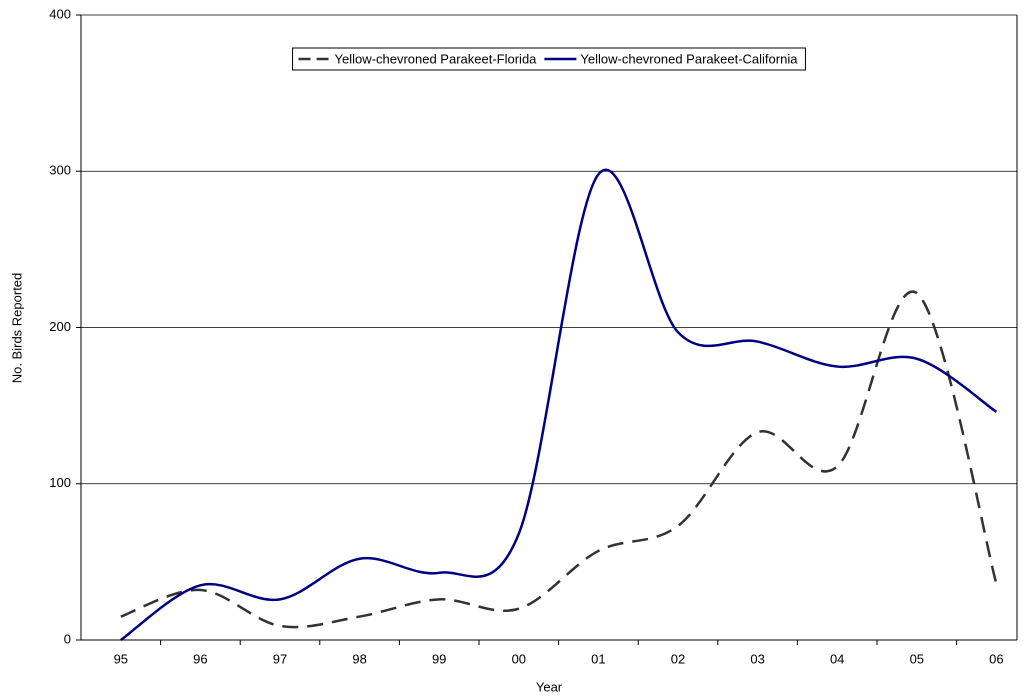 This screenshot has height=698, width=1027. What do you see at coordinates (200, 658) in the screenshot?
I see `x-tick-label: 96` at bounding box center [200, 658].